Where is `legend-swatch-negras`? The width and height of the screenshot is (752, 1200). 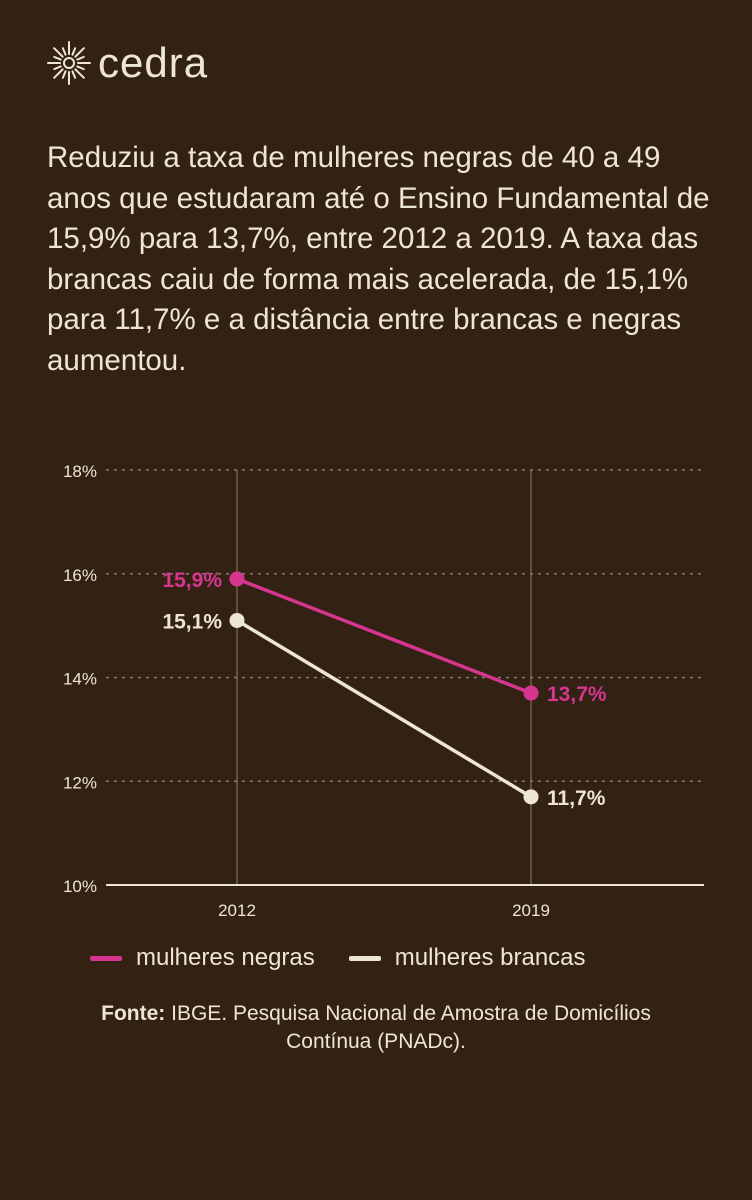
legend-swatch-negras is located at coordinates (106, 958).